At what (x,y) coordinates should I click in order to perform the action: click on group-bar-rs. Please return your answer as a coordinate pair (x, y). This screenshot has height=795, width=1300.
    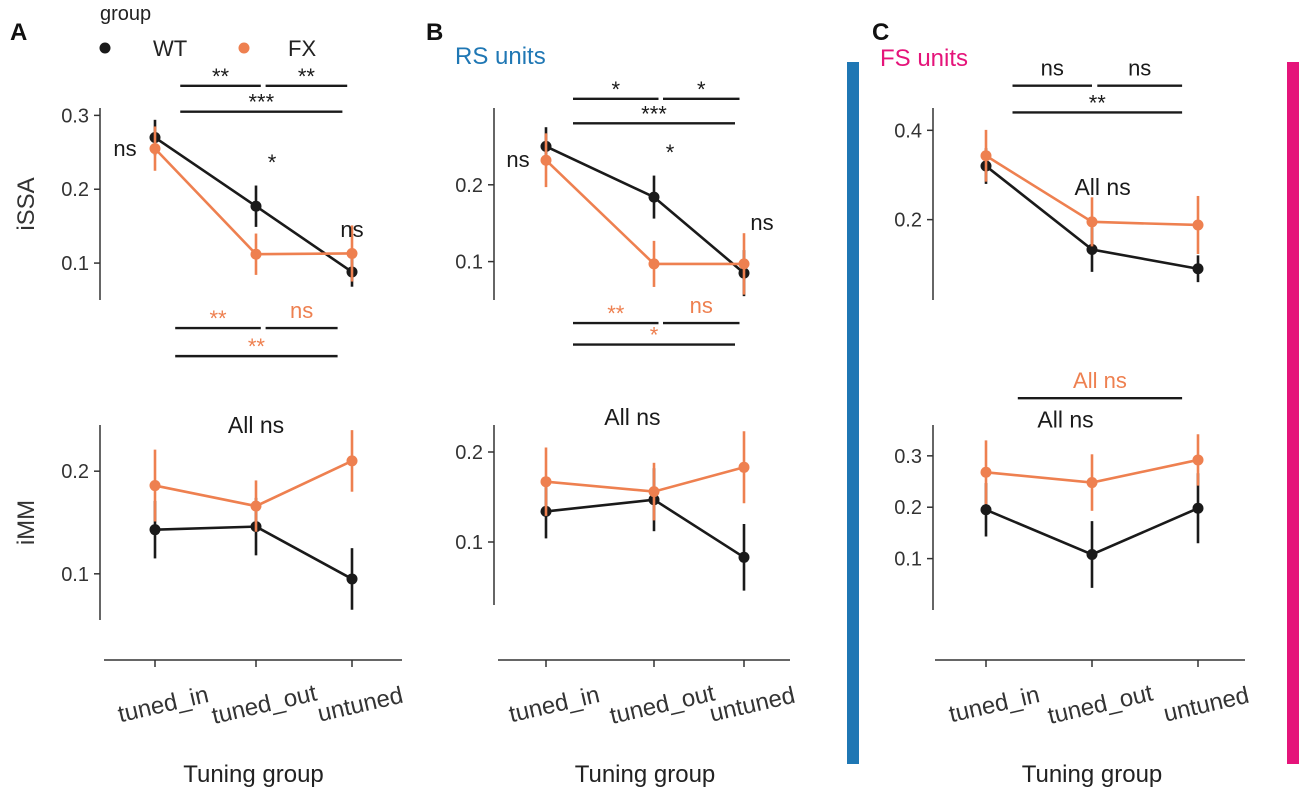
    Looking at the image, I should click on (853, 413).